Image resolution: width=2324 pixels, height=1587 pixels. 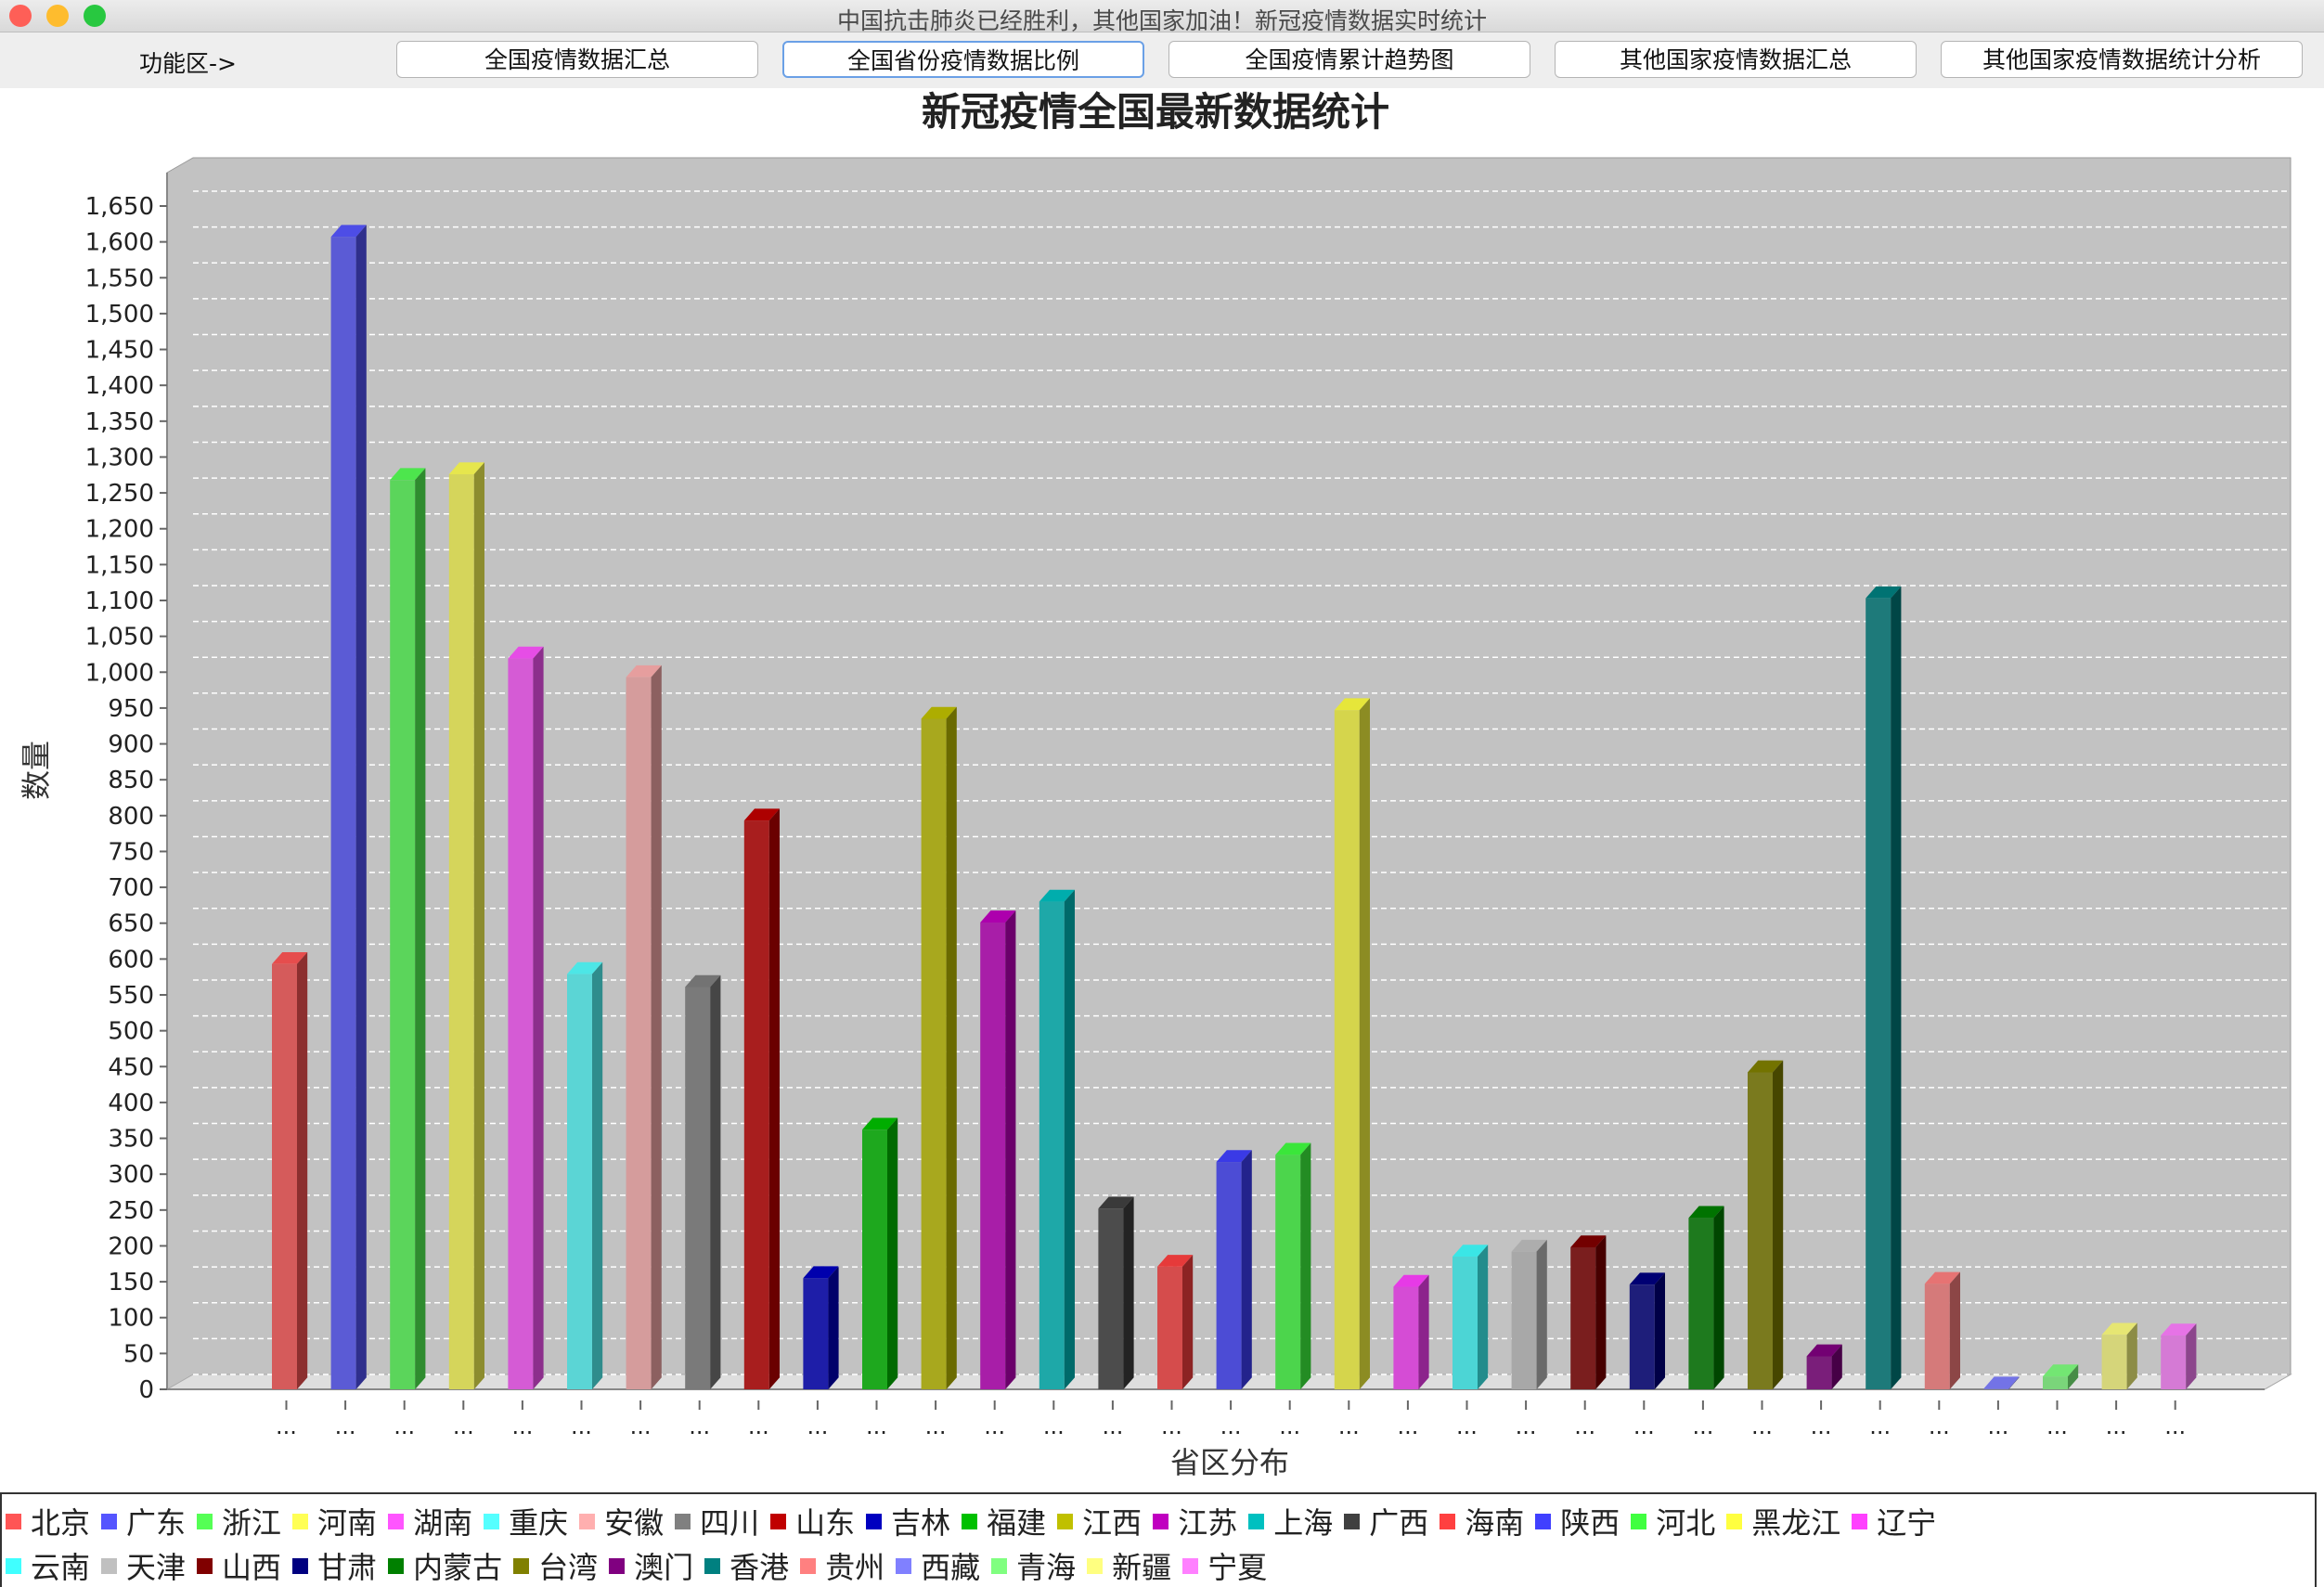 What do you see at coordinates (577, 60) in the screenshot?
I see `national-summary-button: 全国疫情数据汇总` at bounding box center [577, 60].